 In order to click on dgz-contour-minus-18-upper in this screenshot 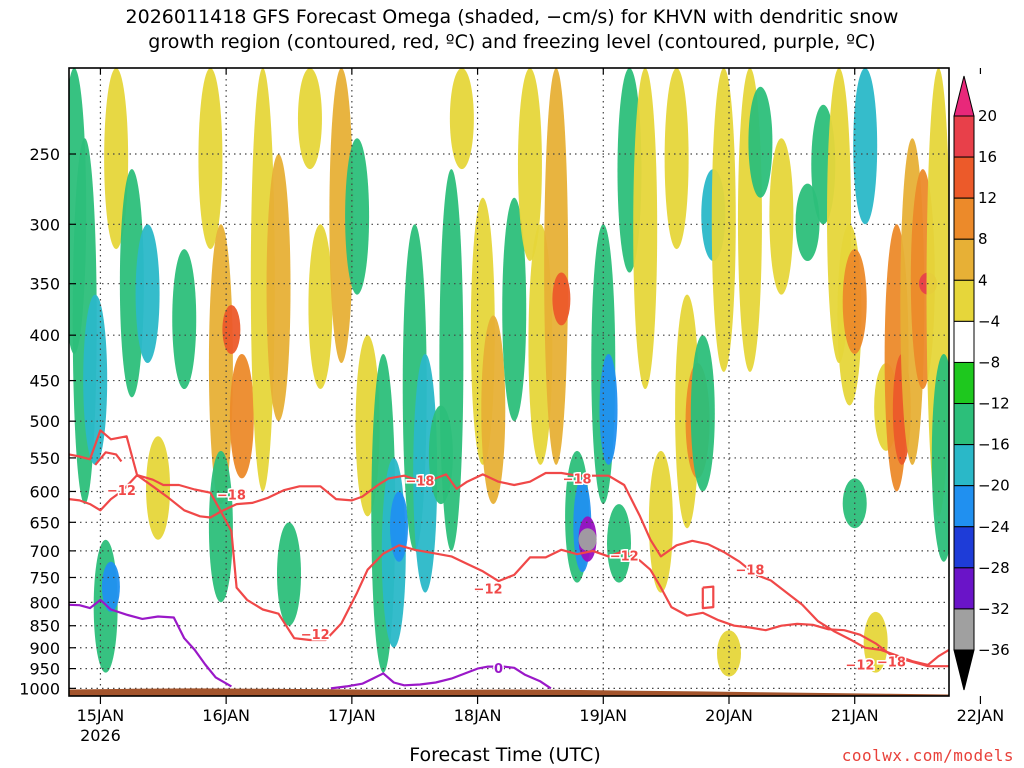, I will do `click(108, 458)`.